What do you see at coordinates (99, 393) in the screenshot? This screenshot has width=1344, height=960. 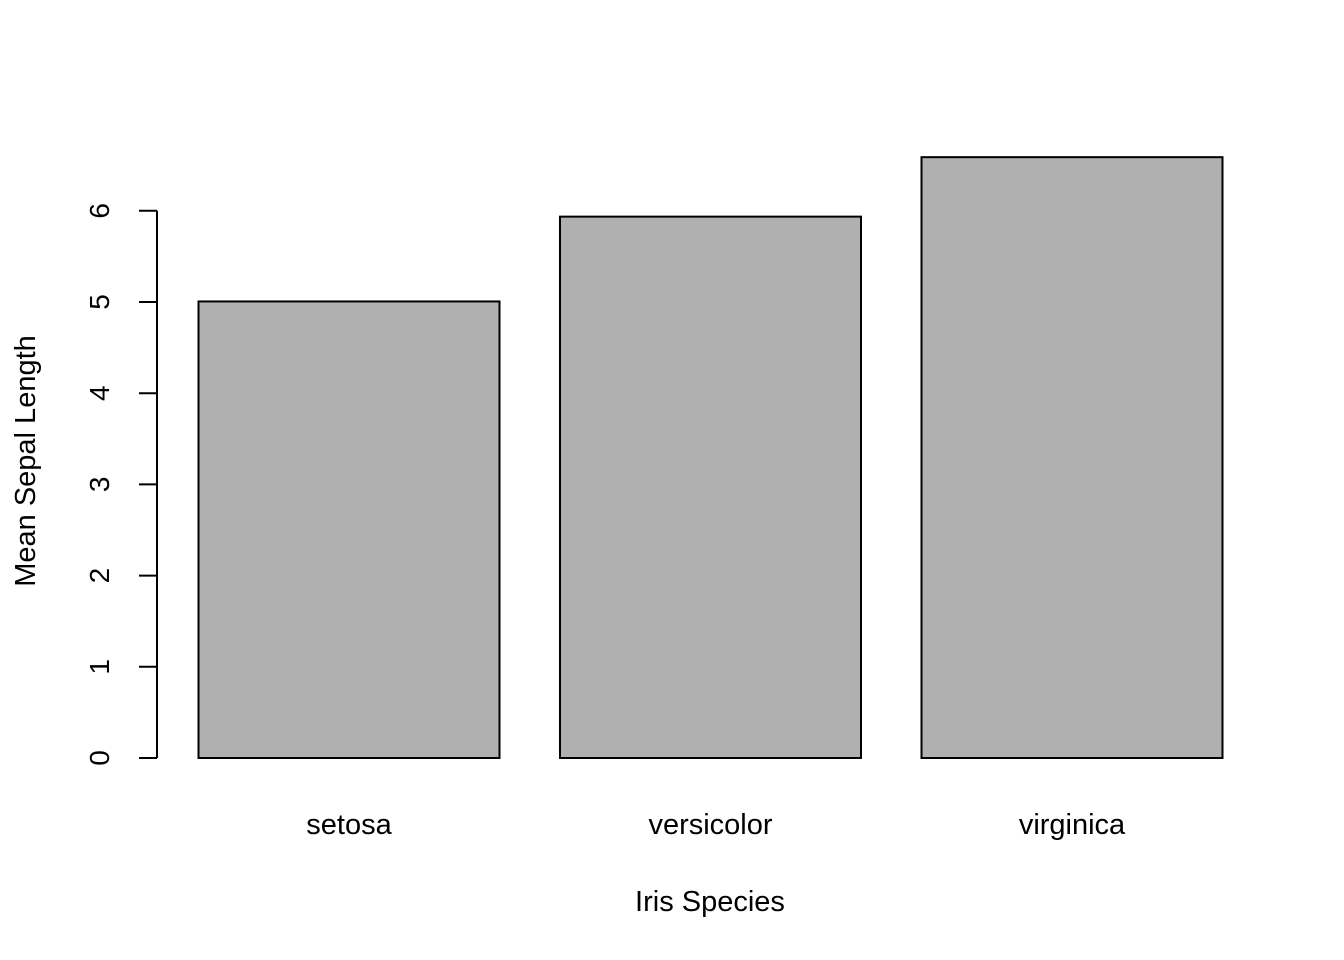 I see `y-tick-label-4: 4` at bounding box center [99, 393].